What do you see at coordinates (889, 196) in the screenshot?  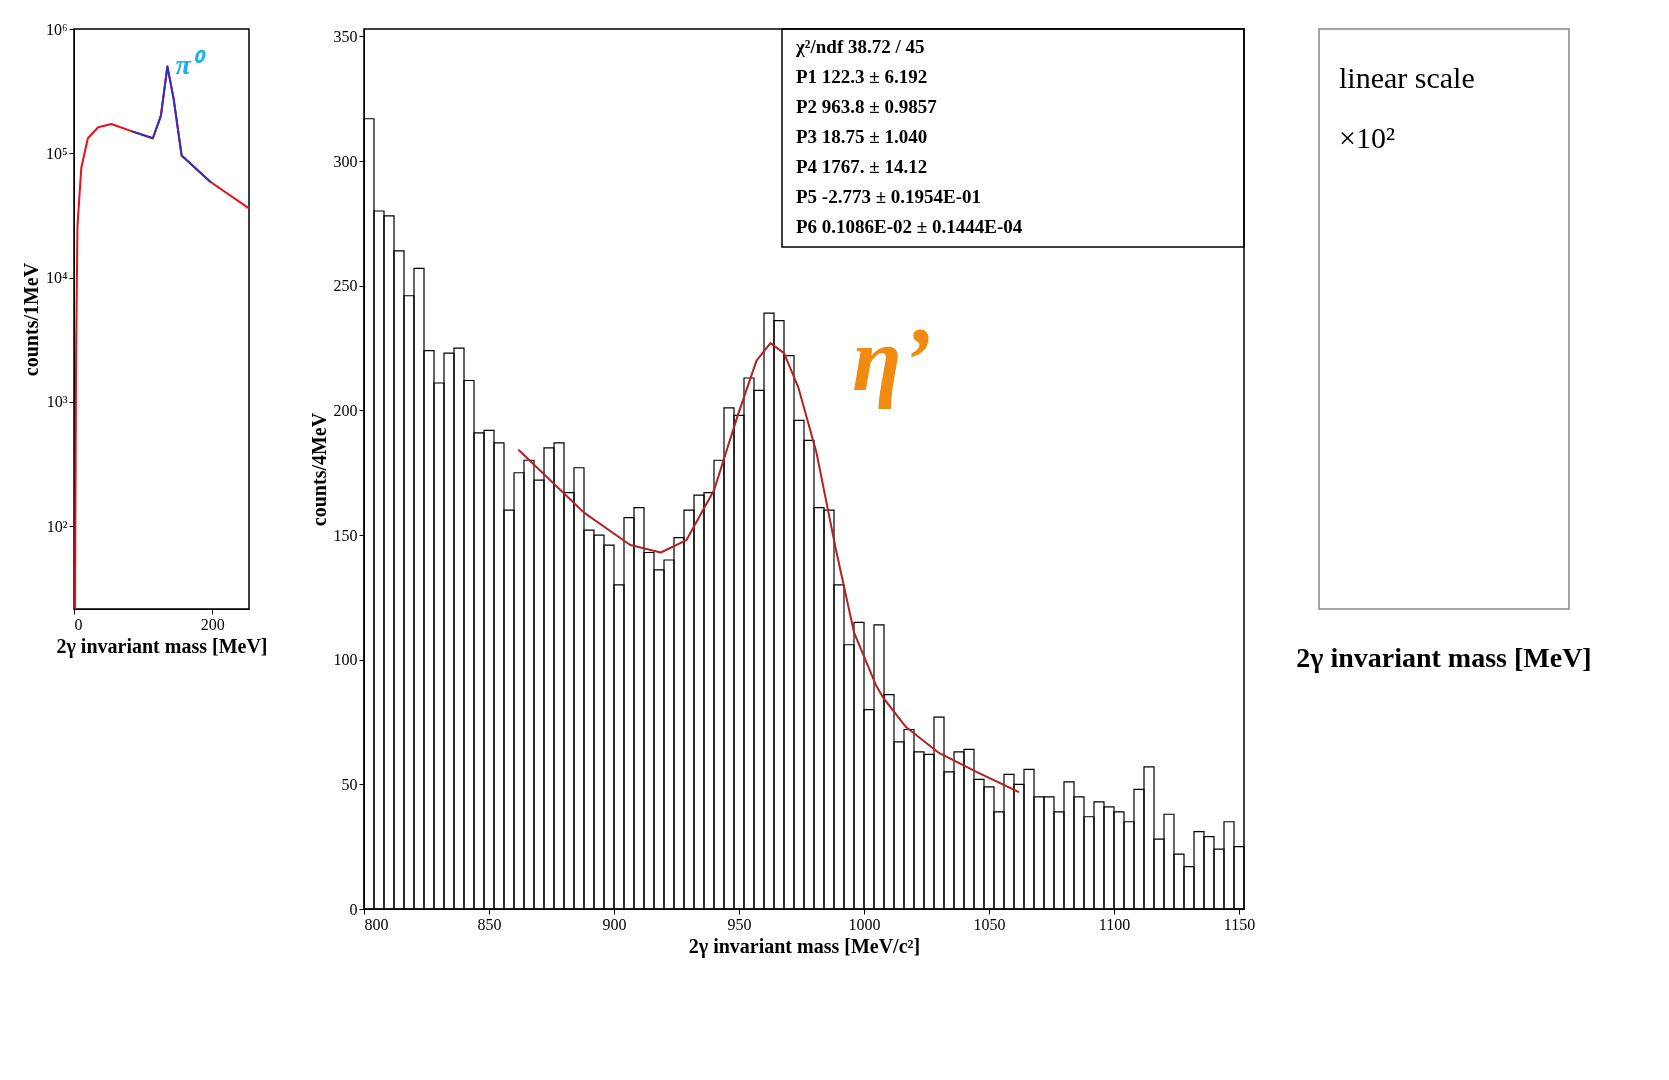 I see `annotation: P5 -2.773 ± 0.1954E-01` at bounding box center [889, 196].